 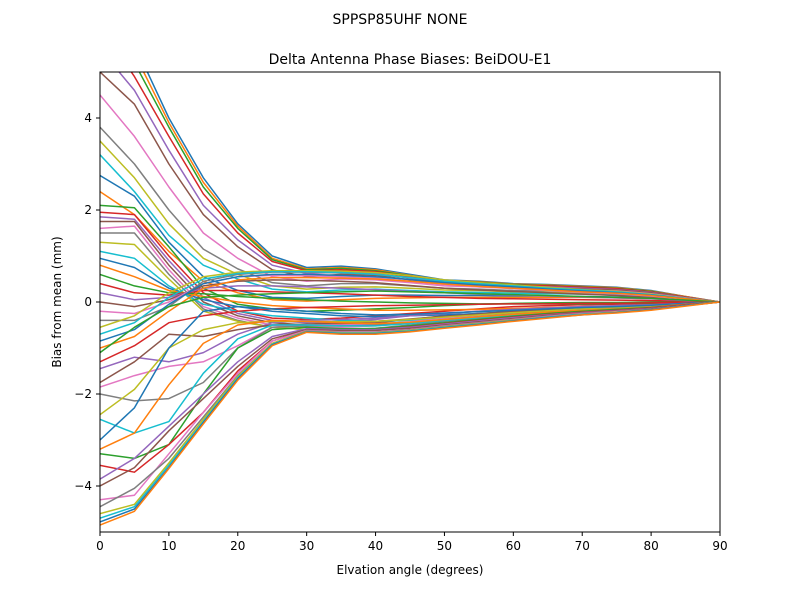 What do you see at coordinates (237, 546) in the screenshot?
I see `x-tick-label: 20` at bounding box center [237, 546].